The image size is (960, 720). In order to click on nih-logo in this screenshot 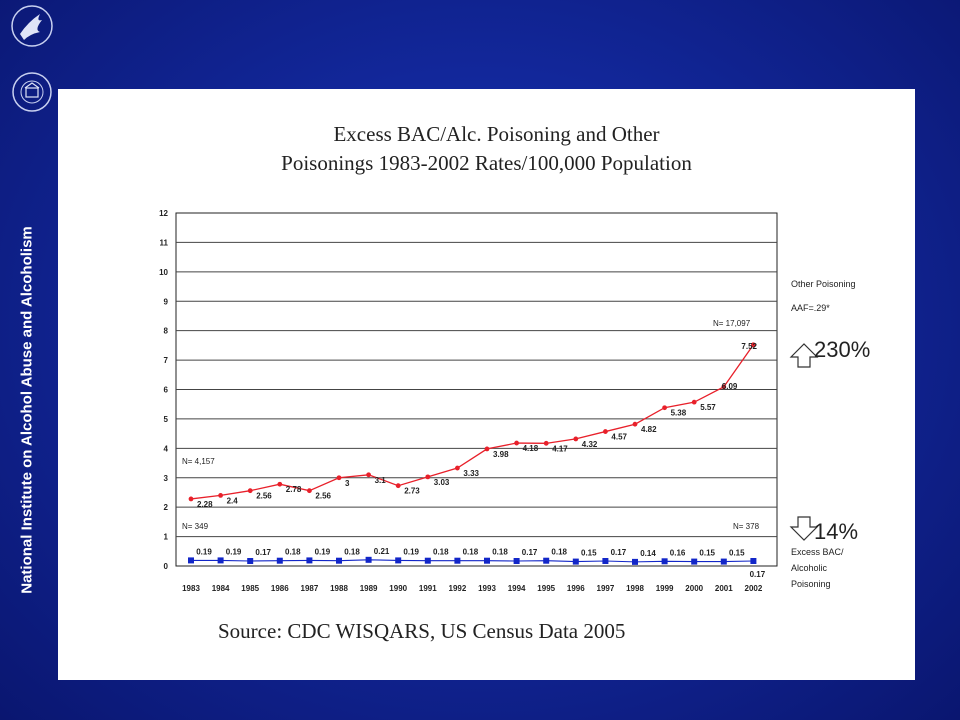, I will do `click(32, 92)`.